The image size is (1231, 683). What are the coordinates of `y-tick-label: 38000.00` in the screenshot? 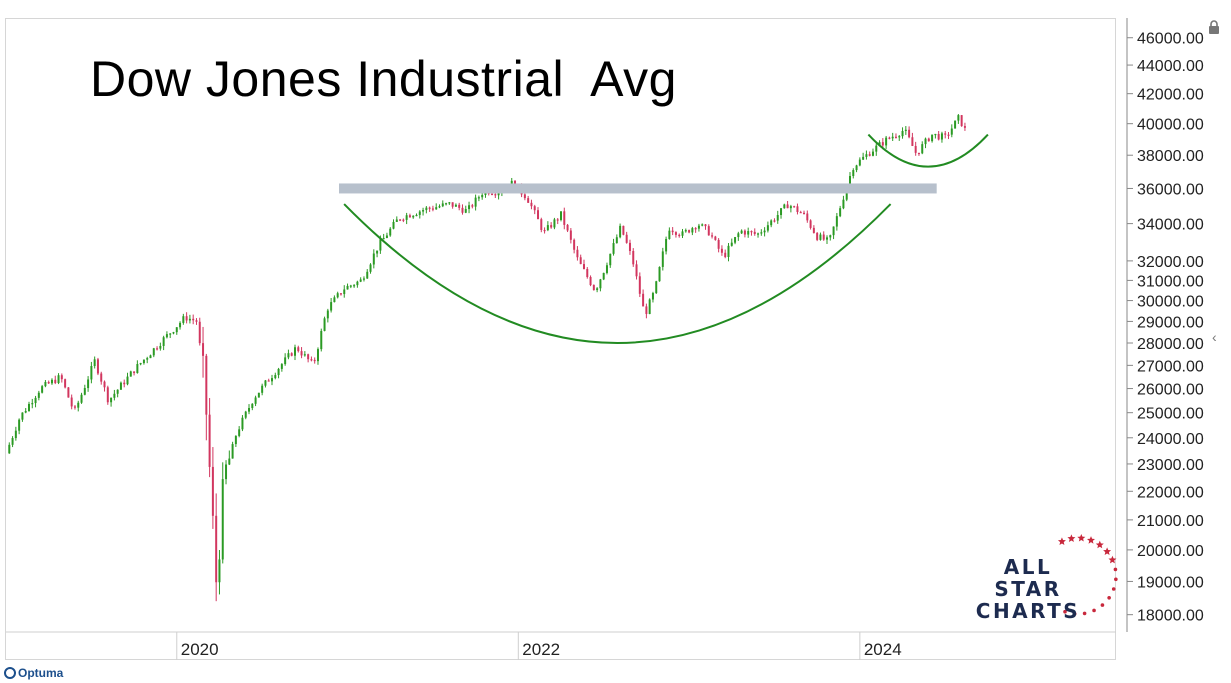 It's located at (1170, 156).